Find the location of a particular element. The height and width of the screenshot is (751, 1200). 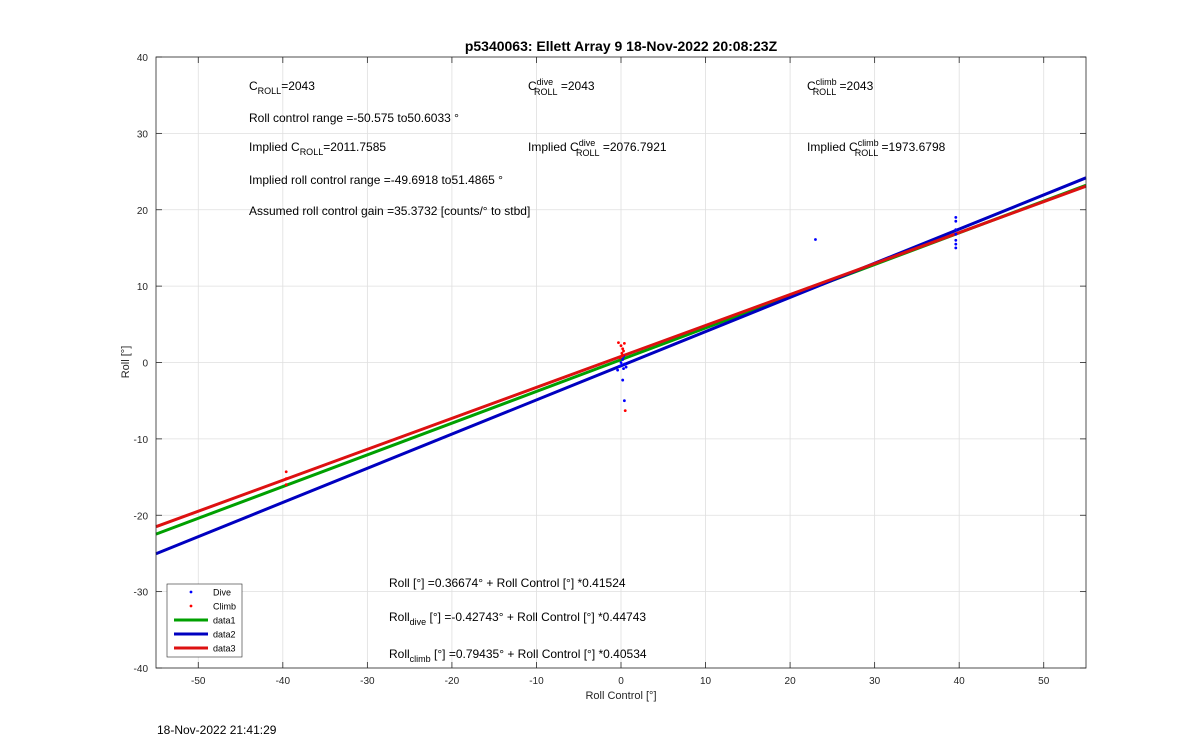

legend-label: Climb is located at coordinates (224, 607).